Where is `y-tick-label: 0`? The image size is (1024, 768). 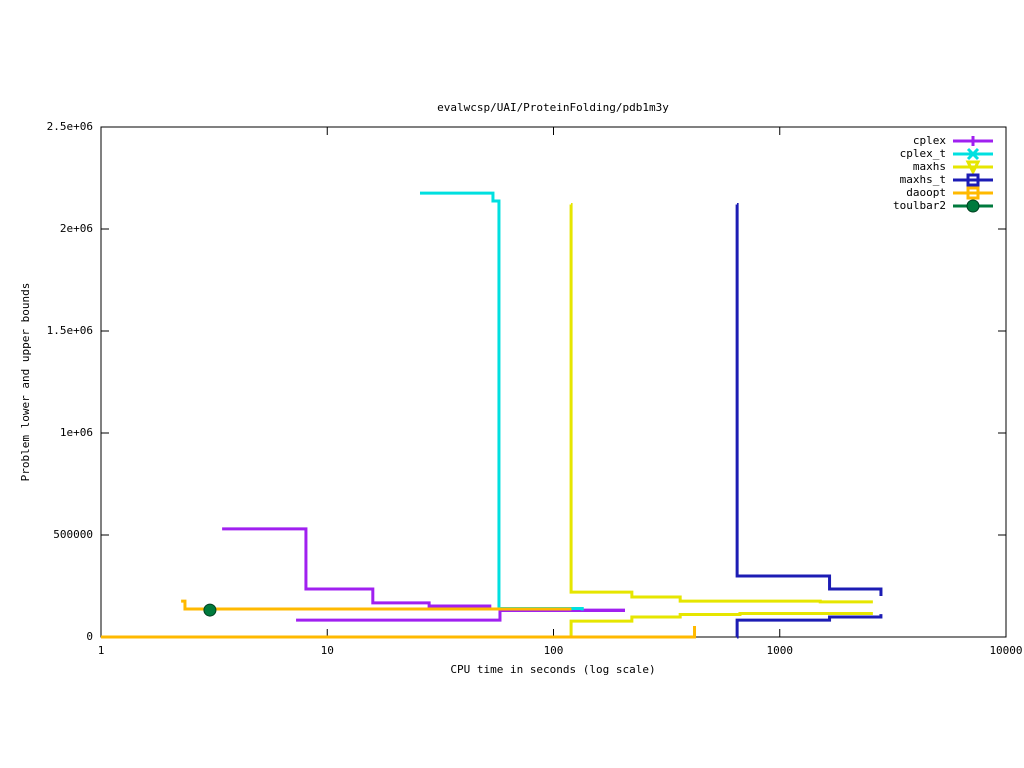 y-tick-label: 0 is located at coordinates (89, 636).